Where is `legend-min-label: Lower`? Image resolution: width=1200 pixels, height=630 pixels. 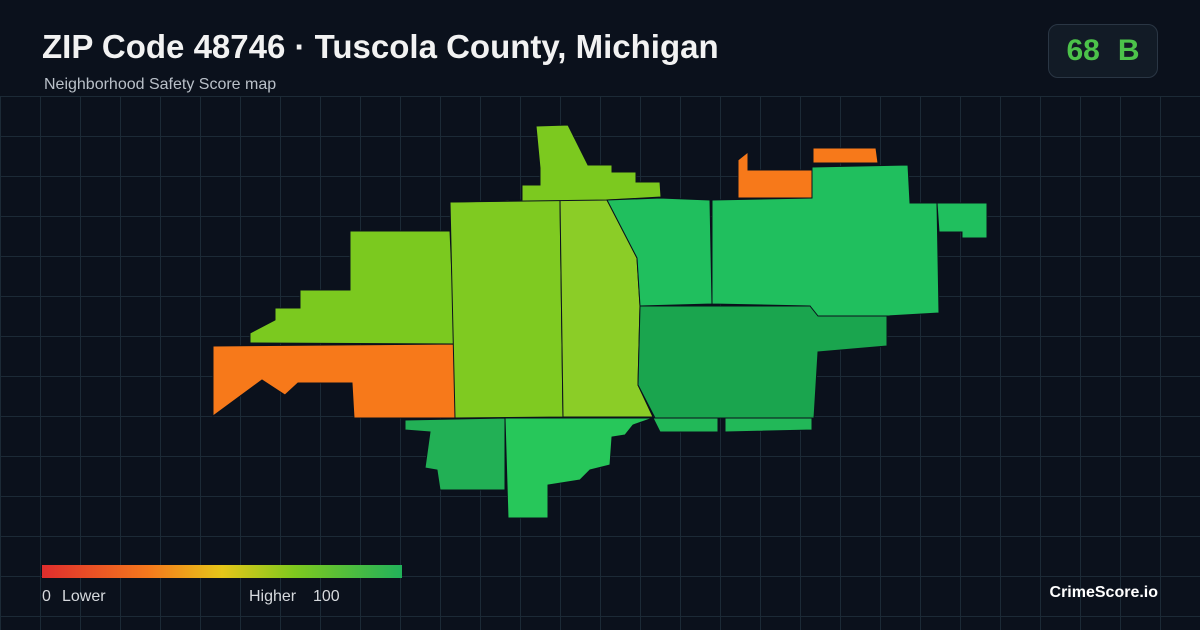 legend-min-label: Lower is located at coordinates (84, 596).